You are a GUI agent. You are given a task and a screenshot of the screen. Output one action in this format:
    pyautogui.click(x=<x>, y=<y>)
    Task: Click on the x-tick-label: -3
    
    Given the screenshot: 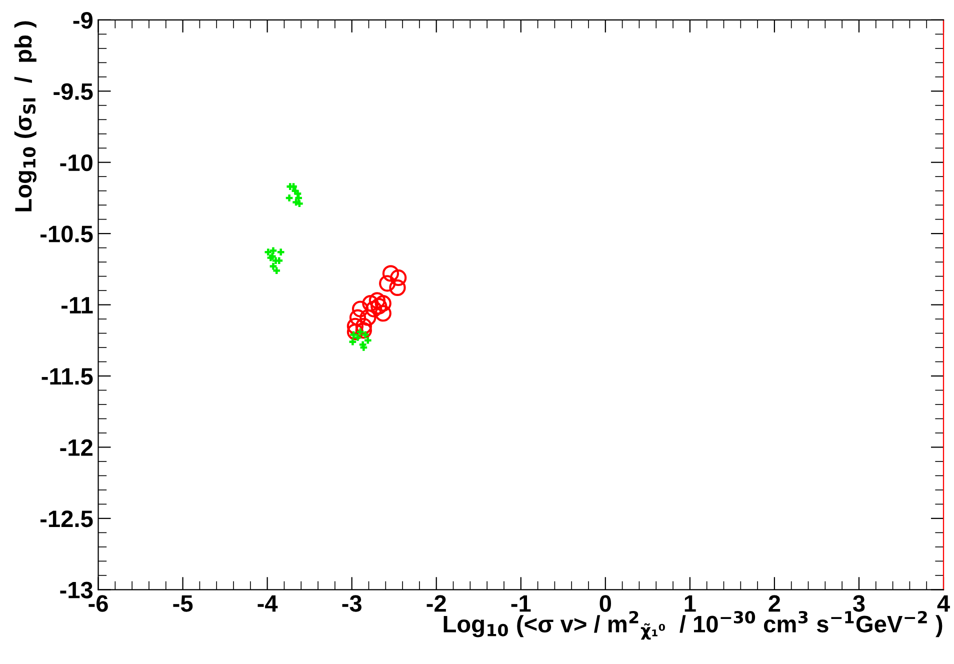 What is the action you would take?
    pyautogui.click(x=352, y=603)
    